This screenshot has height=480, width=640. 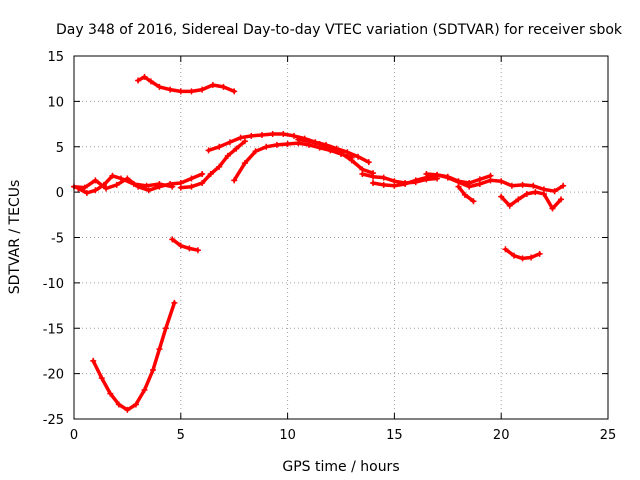 I want to click on x-tick-label: 0, so click(x=74, y=435).